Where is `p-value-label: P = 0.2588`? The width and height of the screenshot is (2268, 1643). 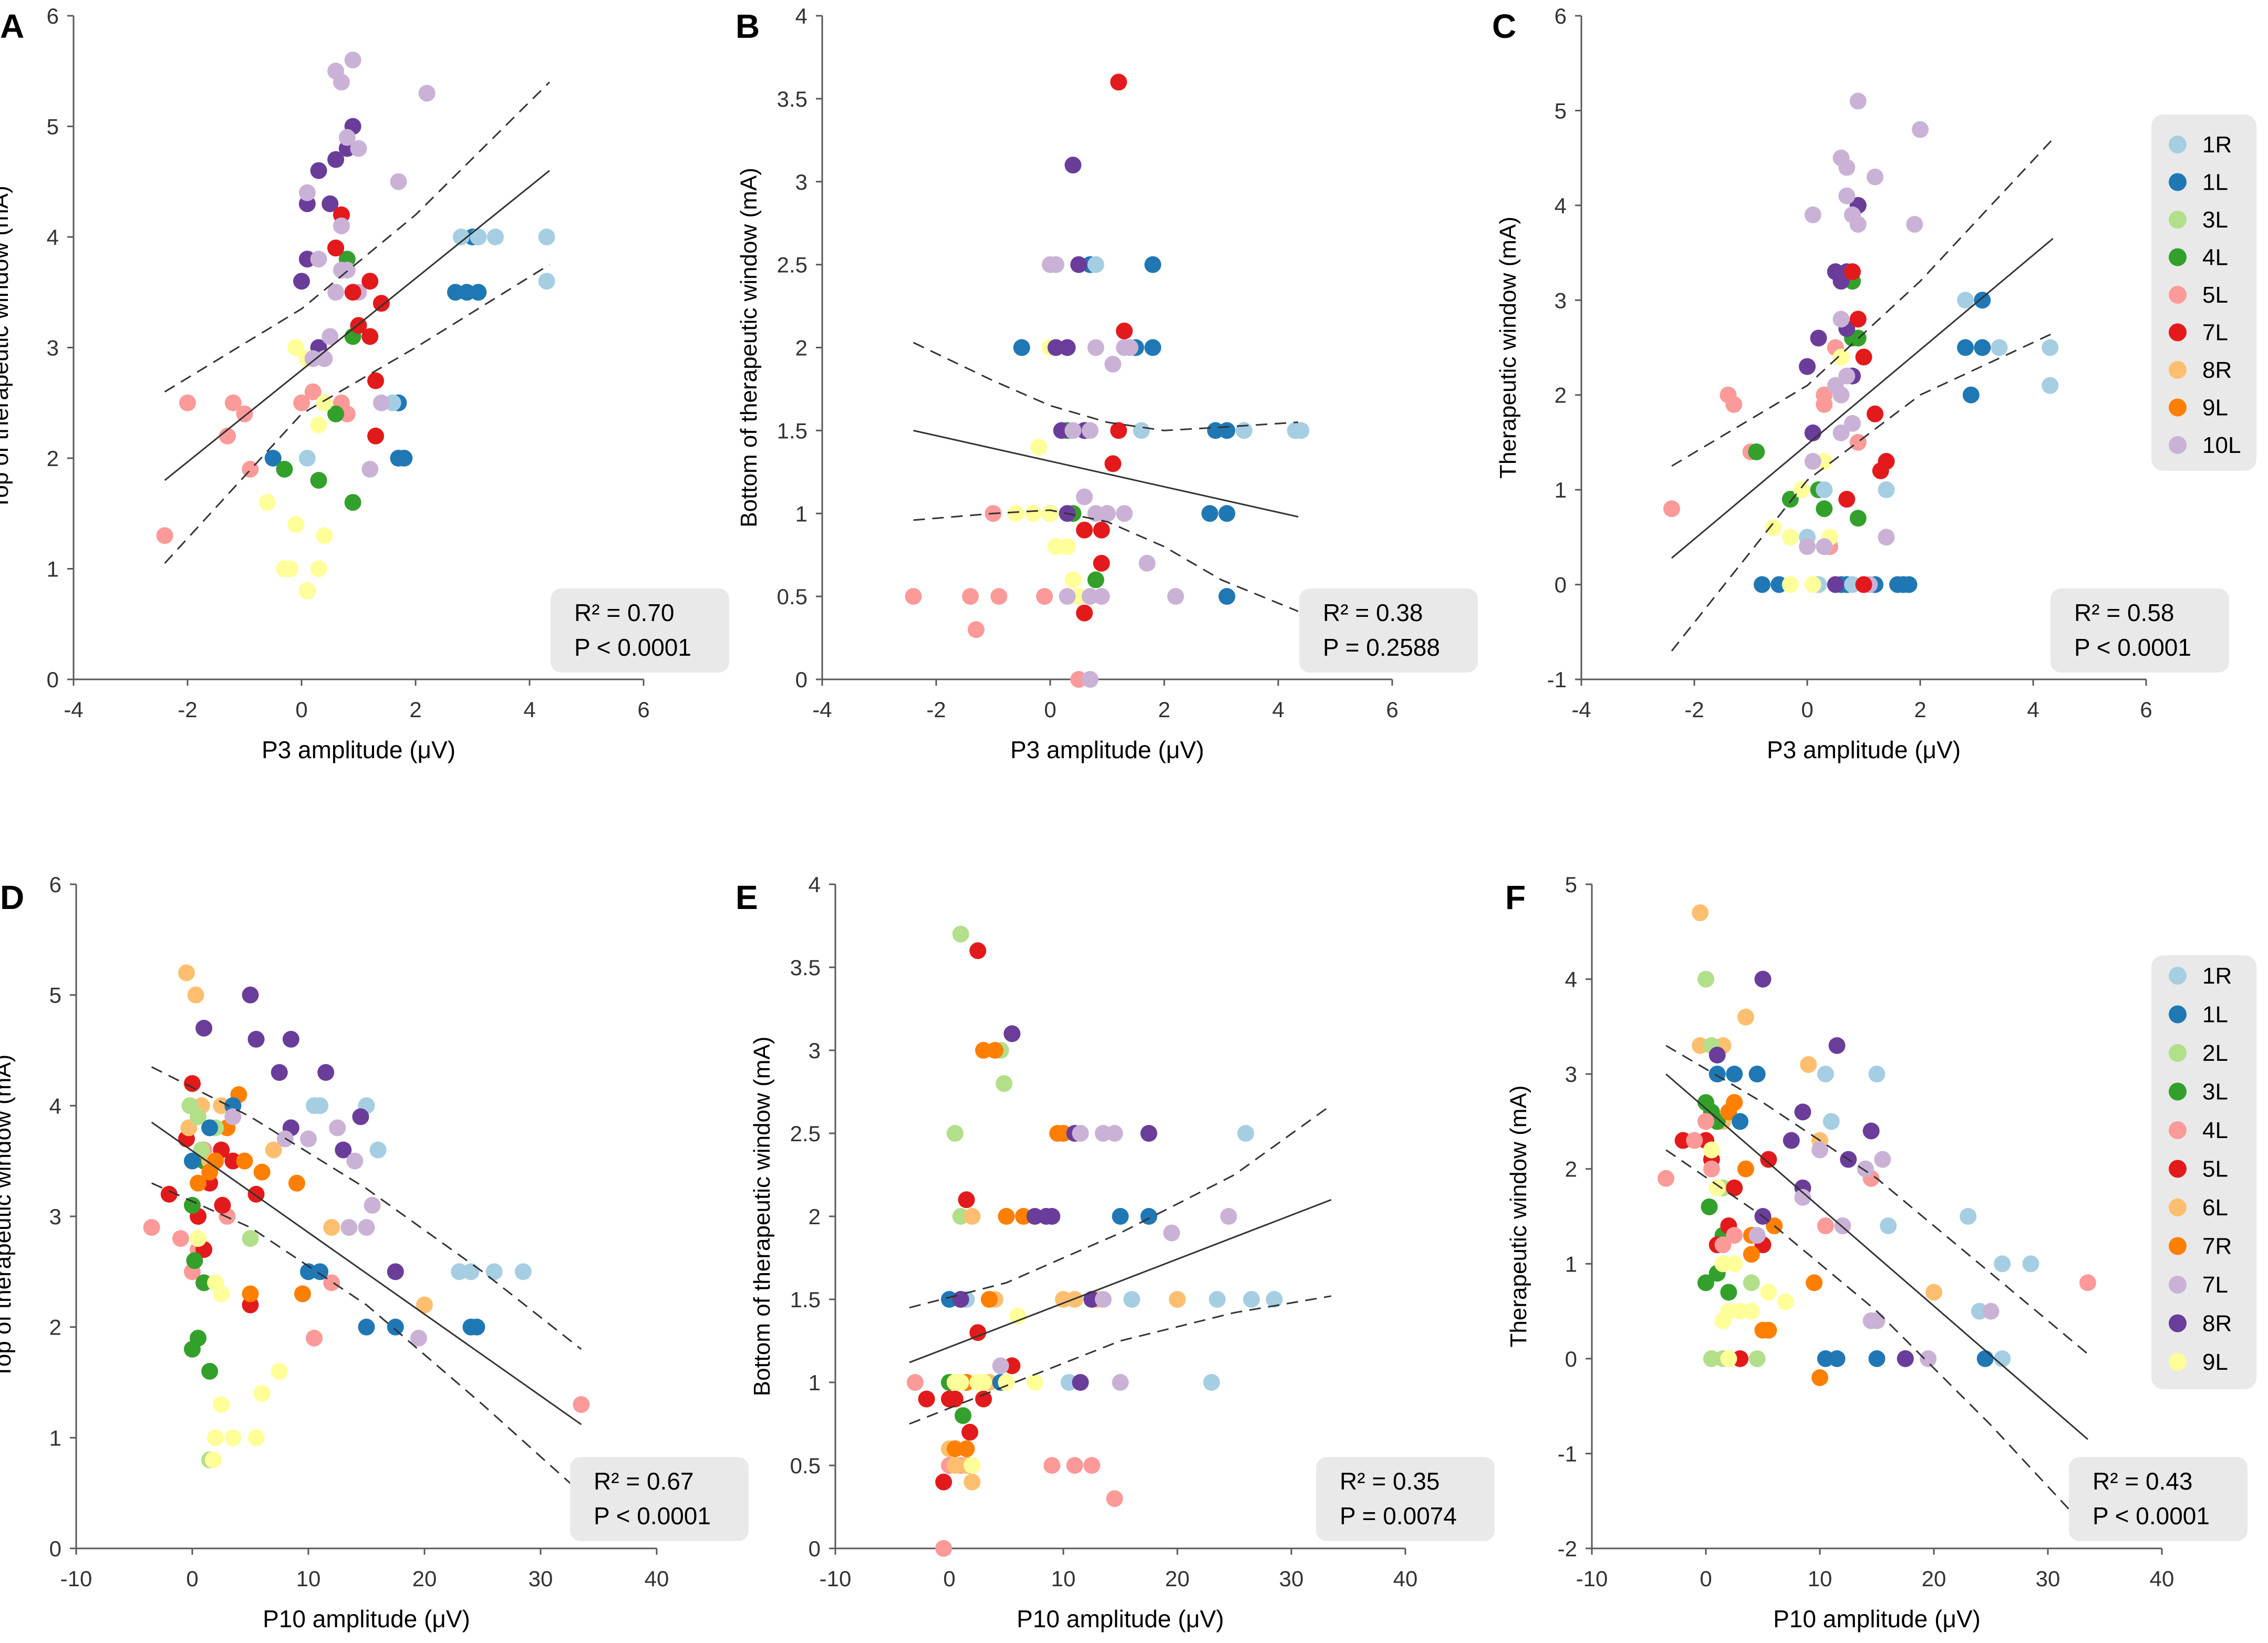 p-value-label: P = 0.2588 is located at coordinates (1381, 648).